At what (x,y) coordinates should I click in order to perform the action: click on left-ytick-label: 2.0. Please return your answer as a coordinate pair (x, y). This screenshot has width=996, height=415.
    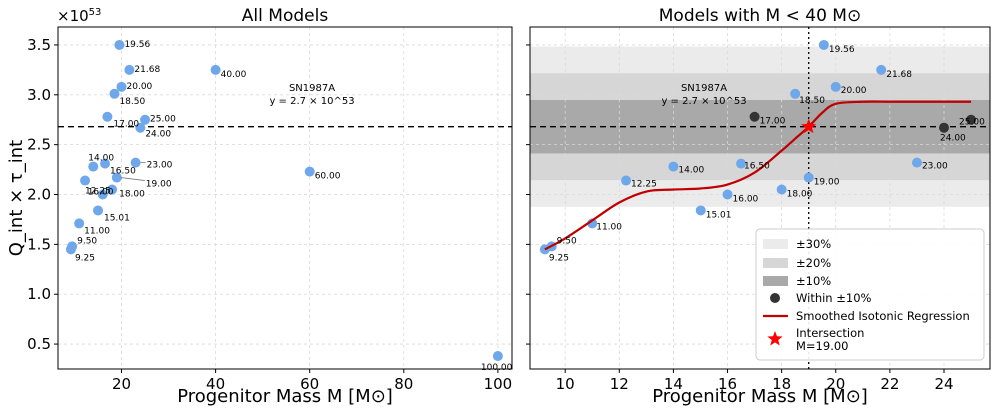
    Looking at the image, I should click on (39, 195).